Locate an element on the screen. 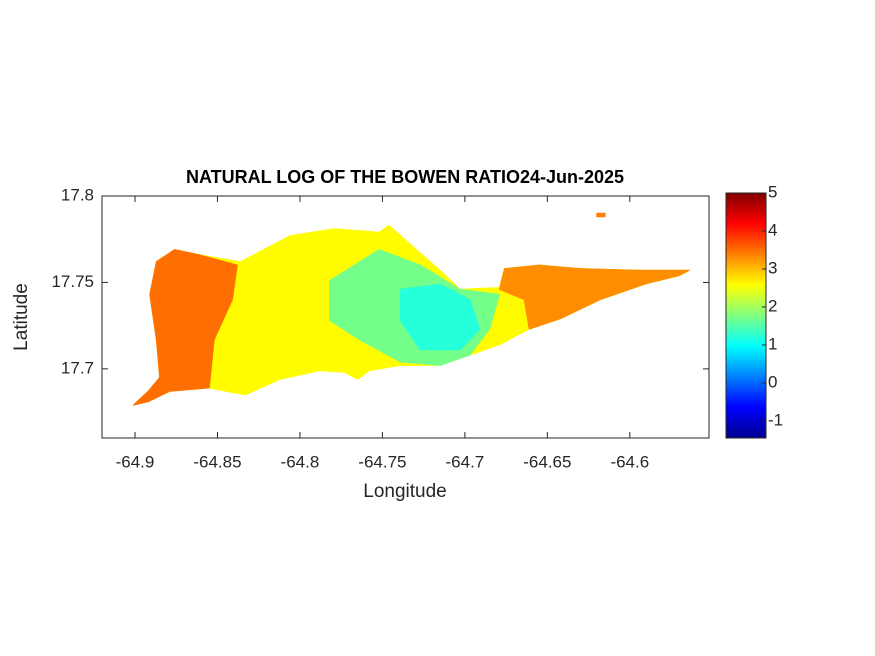  colorbar-tick-label: 1 is located at coordinates (772, 343).